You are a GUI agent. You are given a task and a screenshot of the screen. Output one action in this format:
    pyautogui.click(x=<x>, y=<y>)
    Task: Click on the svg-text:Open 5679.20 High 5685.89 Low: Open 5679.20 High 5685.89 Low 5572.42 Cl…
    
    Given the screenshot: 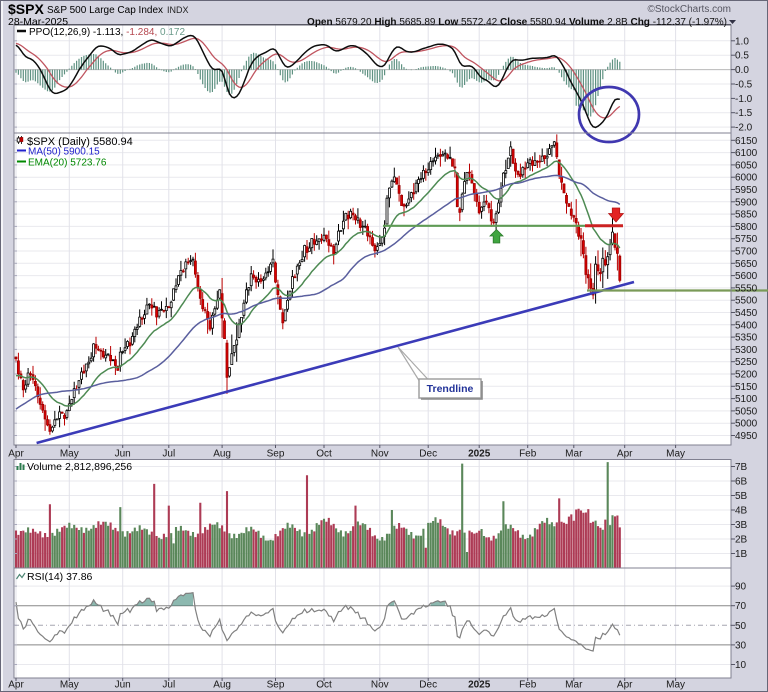 What is the action you would take?
    pyautogui.click(x=517, y=22)
    